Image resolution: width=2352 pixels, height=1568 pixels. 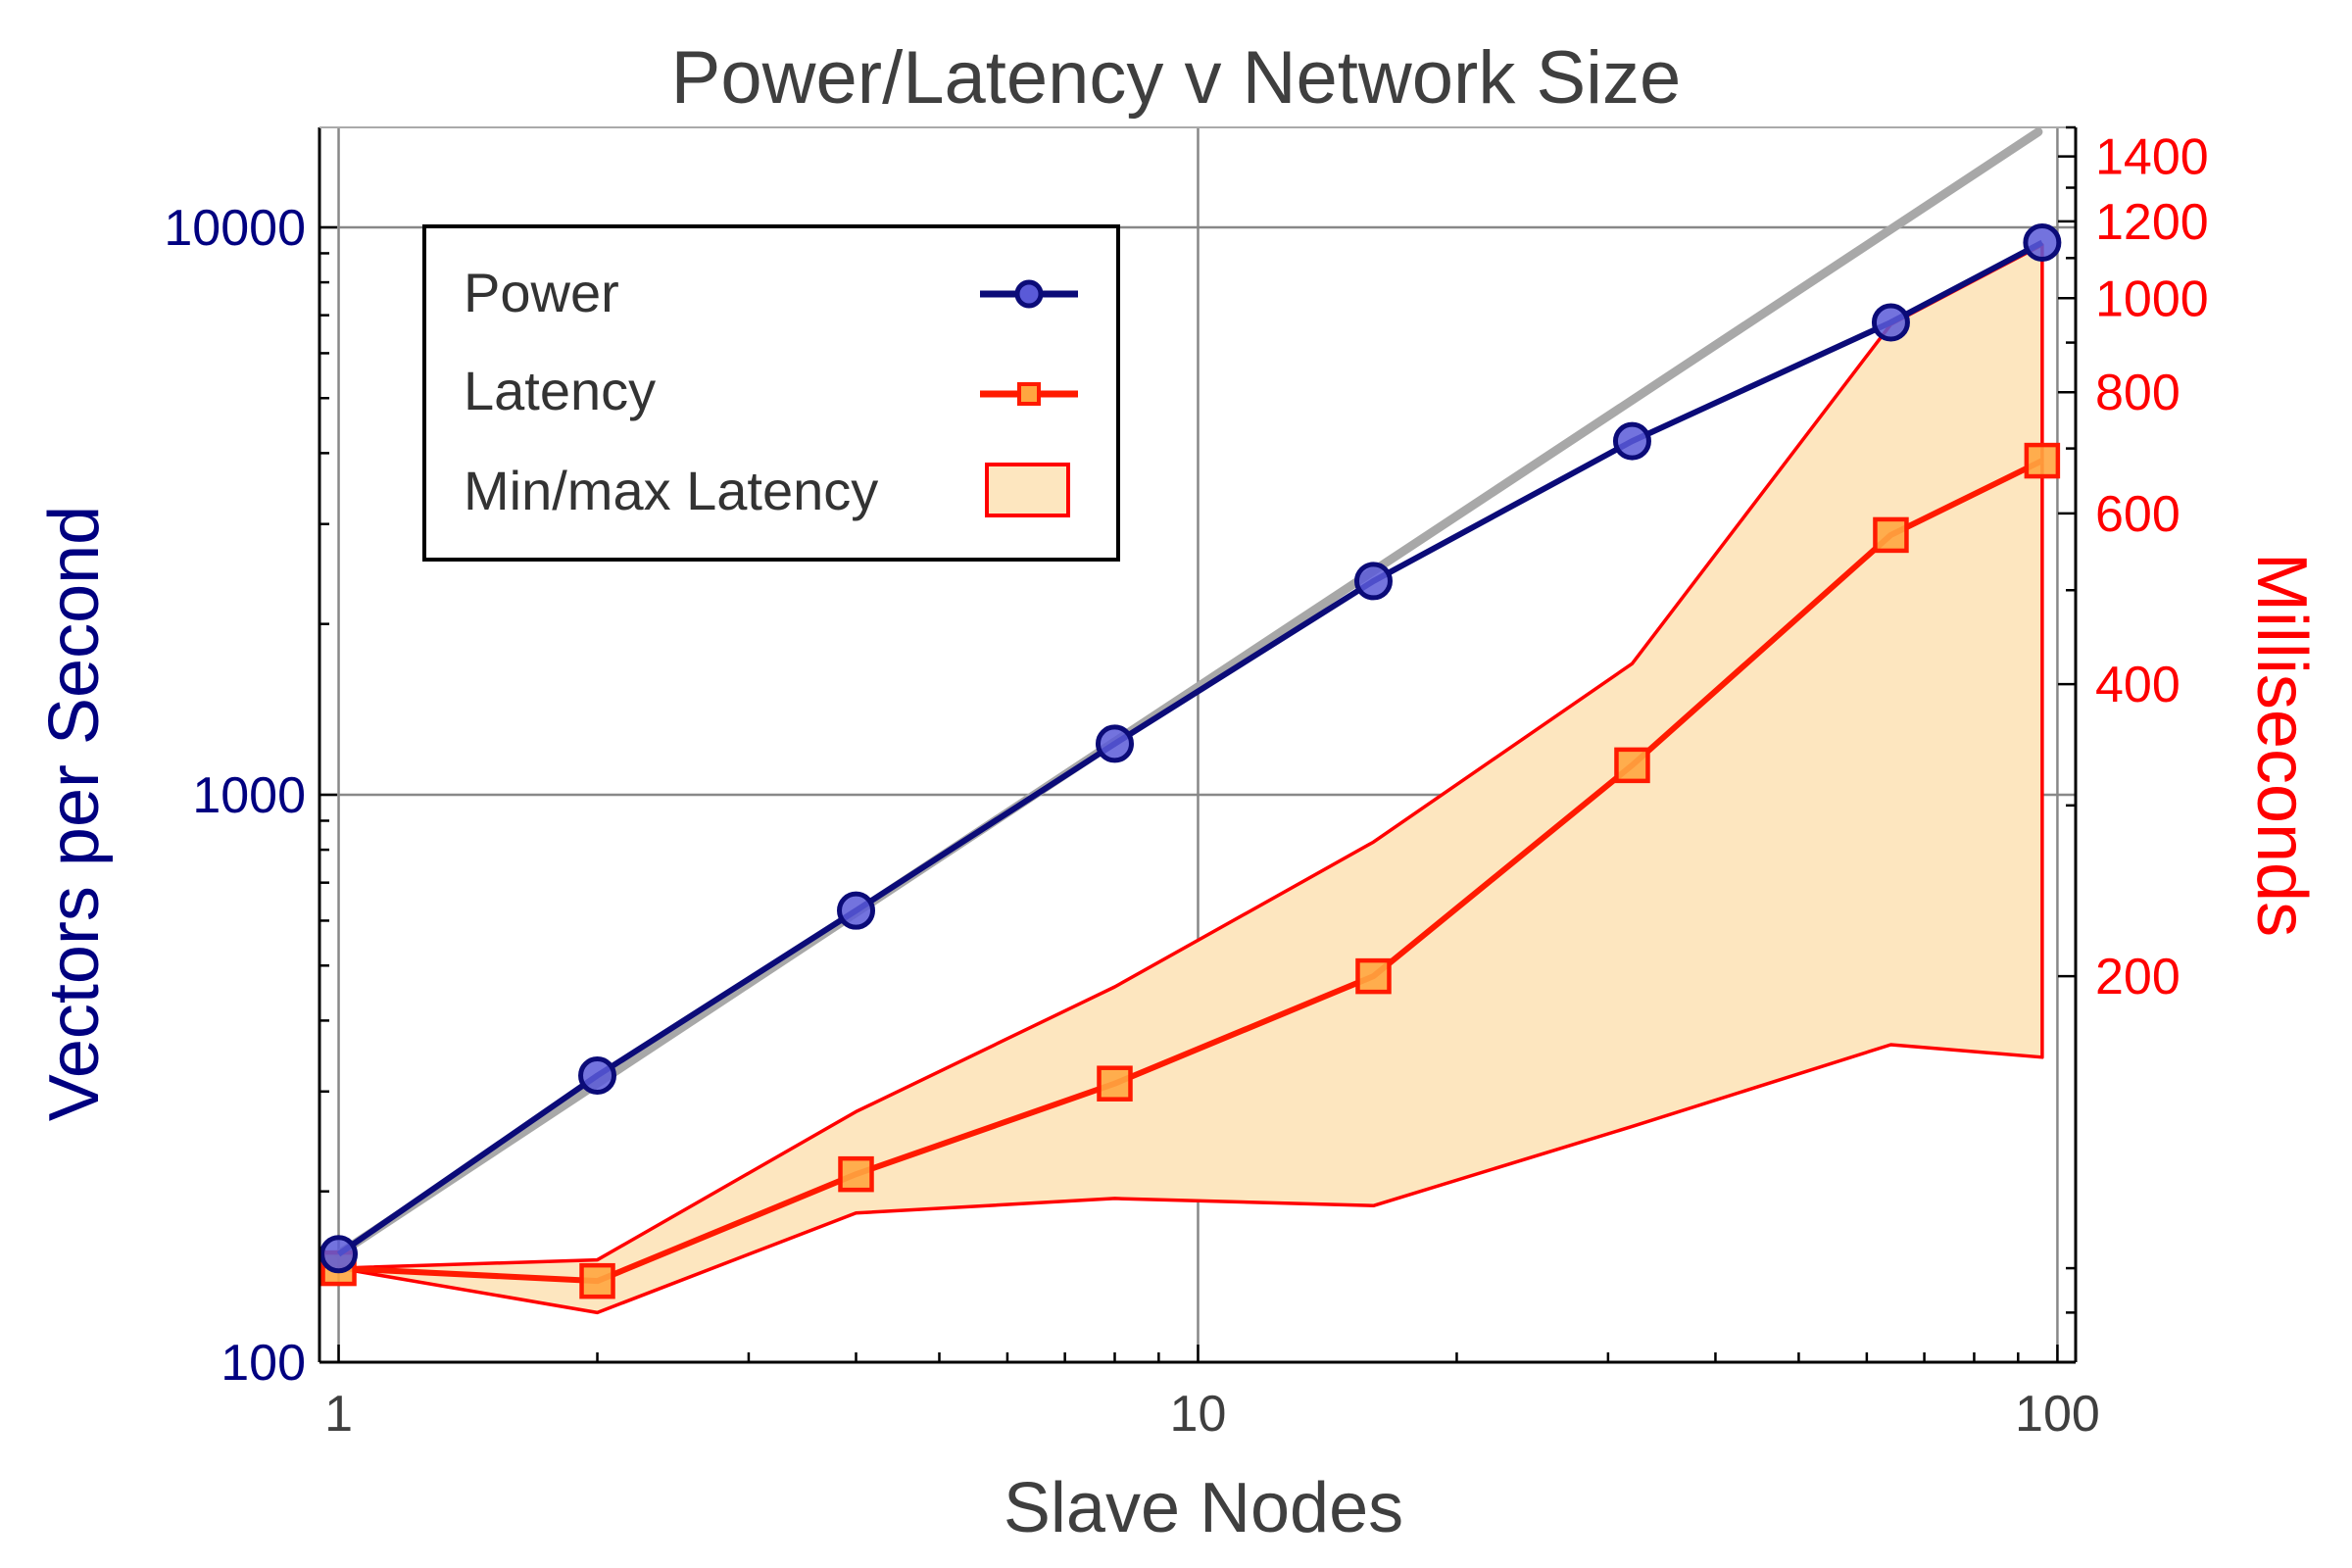 I want to click on x-tick-label-2: 100, so click(x=2057, y=1415).